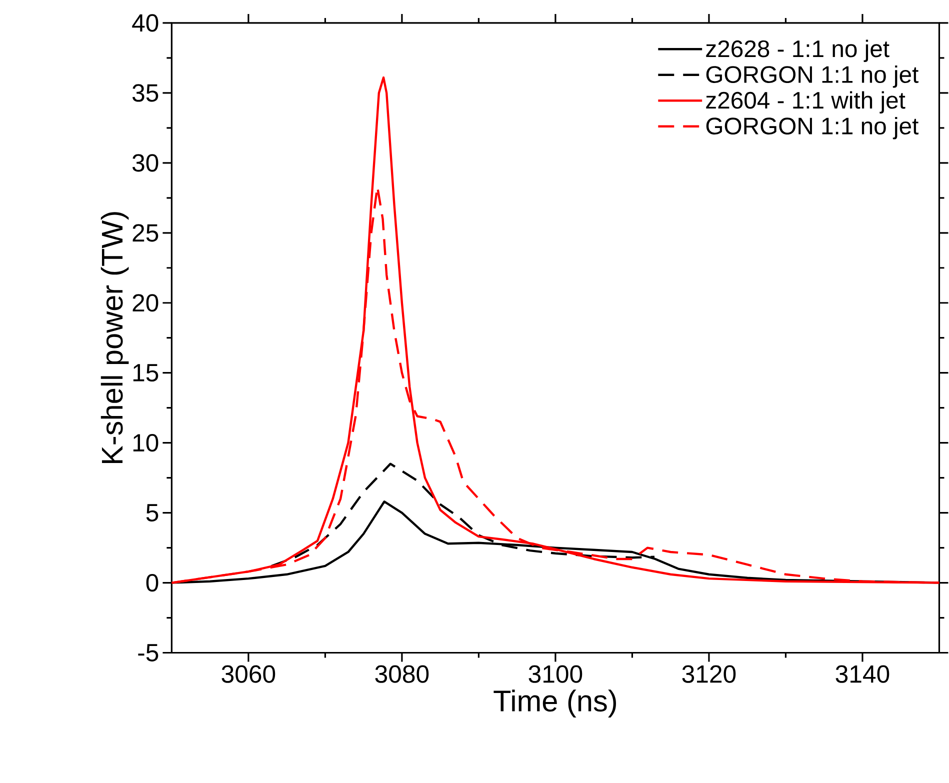 The width and height of the screenshot is (949, 783). What do you see at coordinates (806, 102) in the screenshot?
I see `legend-label: z2604 - 1:1 with jet` at bounding box center [806, 102].